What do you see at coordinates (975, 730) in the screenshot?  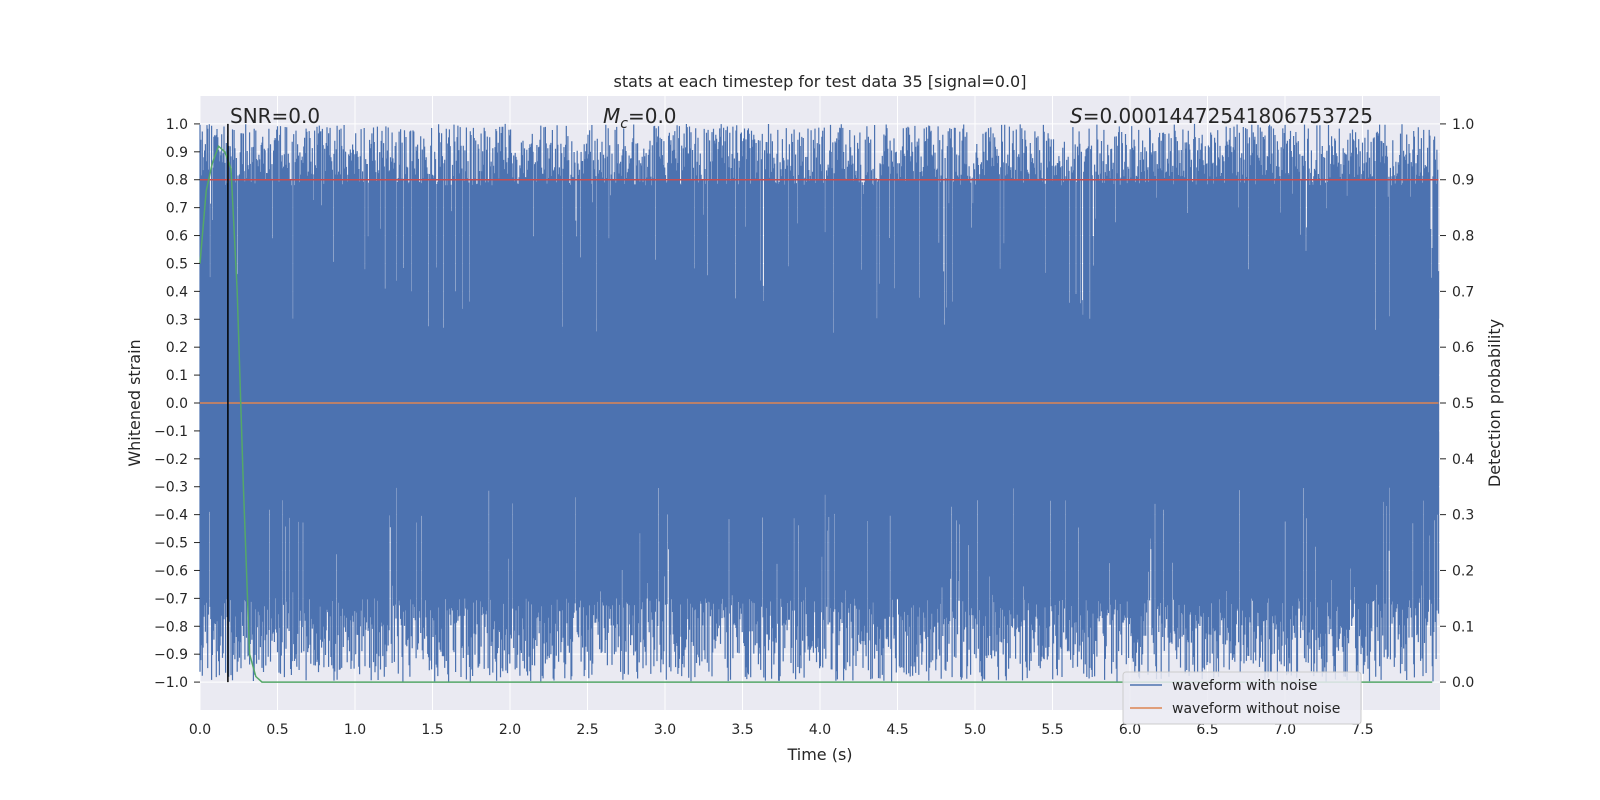 I see `x-tick-label: 5.0` at bounding box center [975, 730].